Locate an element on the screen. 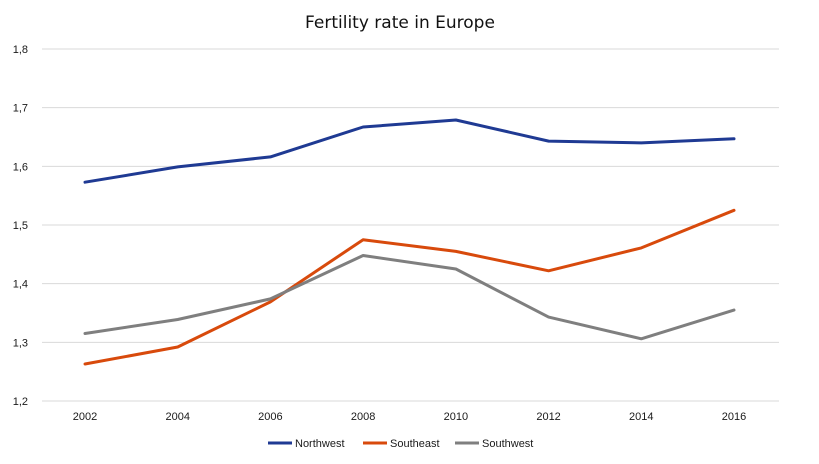  x-tick-label: 2010 is located at coordinates (456, 417).